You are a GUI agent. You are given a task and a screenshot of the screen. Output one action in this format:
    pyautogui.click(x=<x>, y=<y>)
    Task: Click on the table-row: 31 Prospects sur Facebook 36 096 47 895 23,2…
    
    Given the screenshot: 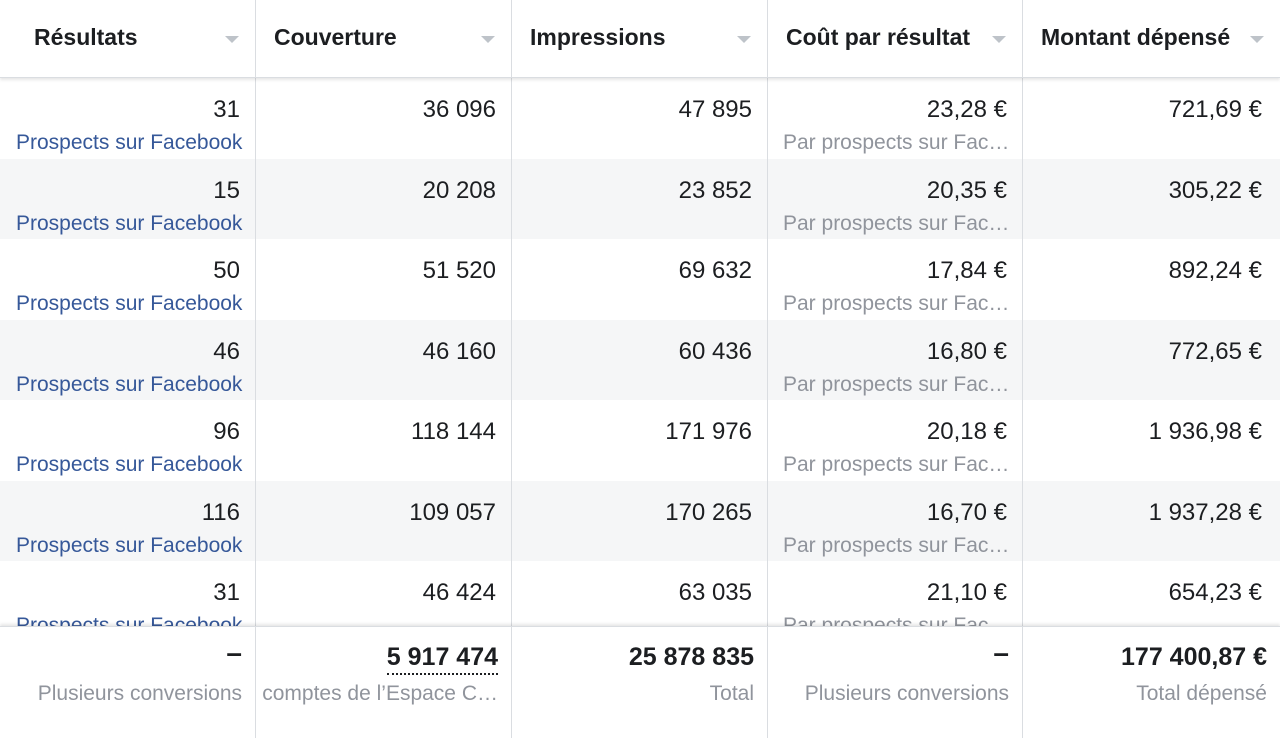 What is the action you would take?
    pyautogui.click(x=640, y=118)
    